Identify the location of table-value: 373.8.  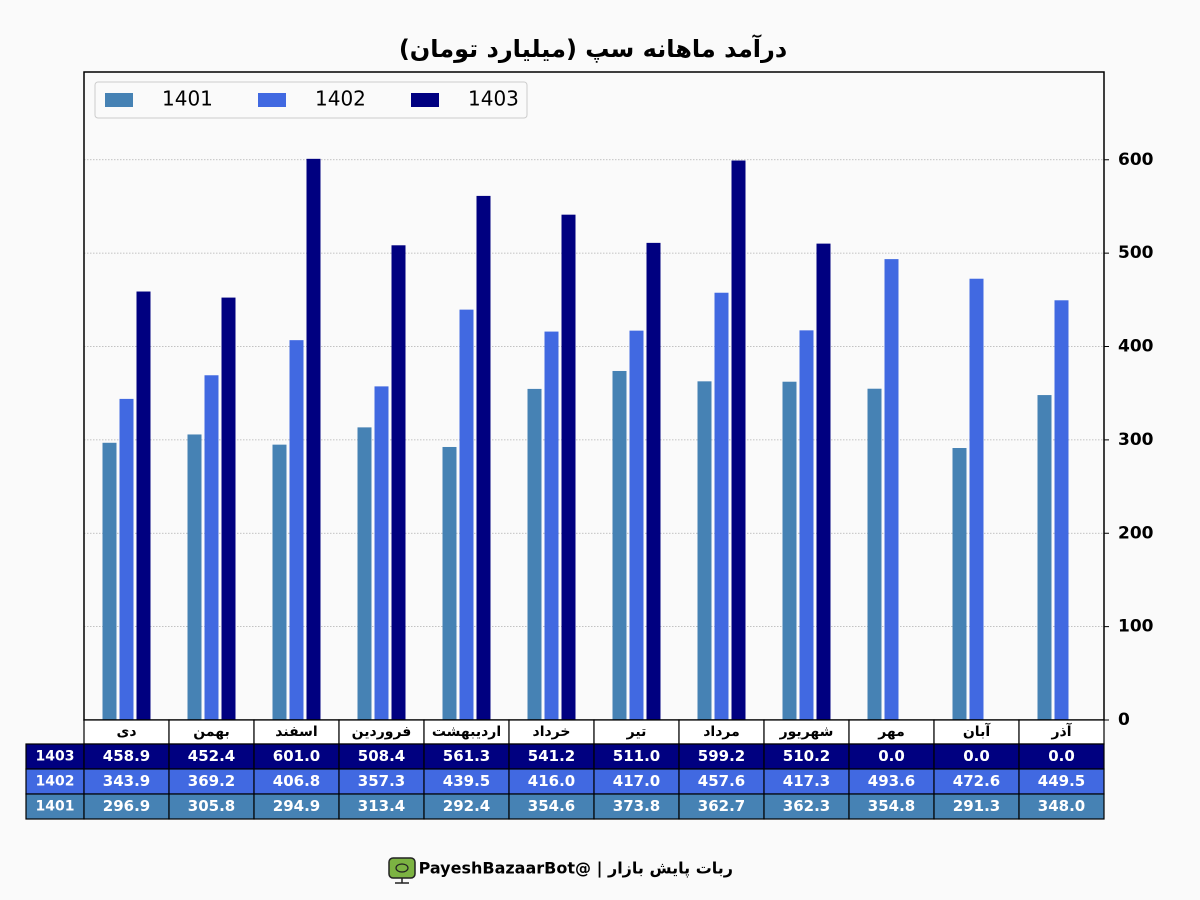
(636, 806).